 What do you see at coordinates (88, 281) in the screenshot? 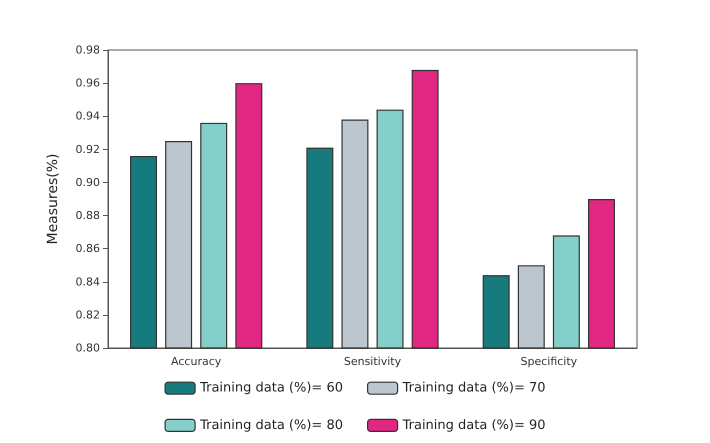
I see `y-tick-label: 0.84` at bounding box center [88, 281].